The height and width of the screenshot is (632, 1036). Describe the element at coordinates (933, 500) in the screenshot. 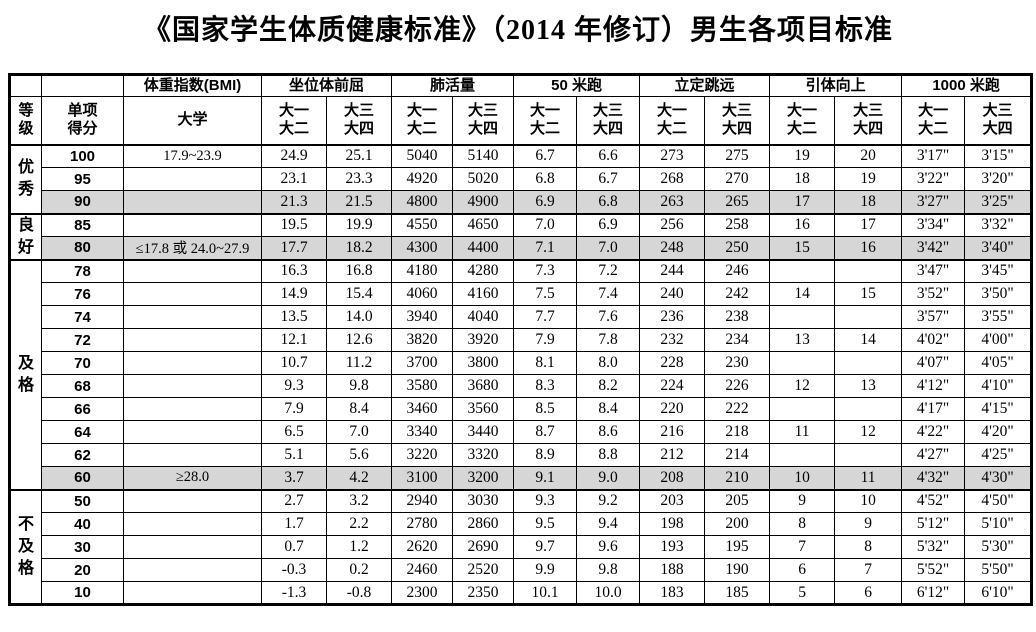

I see `value-cell: 4'52"` at that location.